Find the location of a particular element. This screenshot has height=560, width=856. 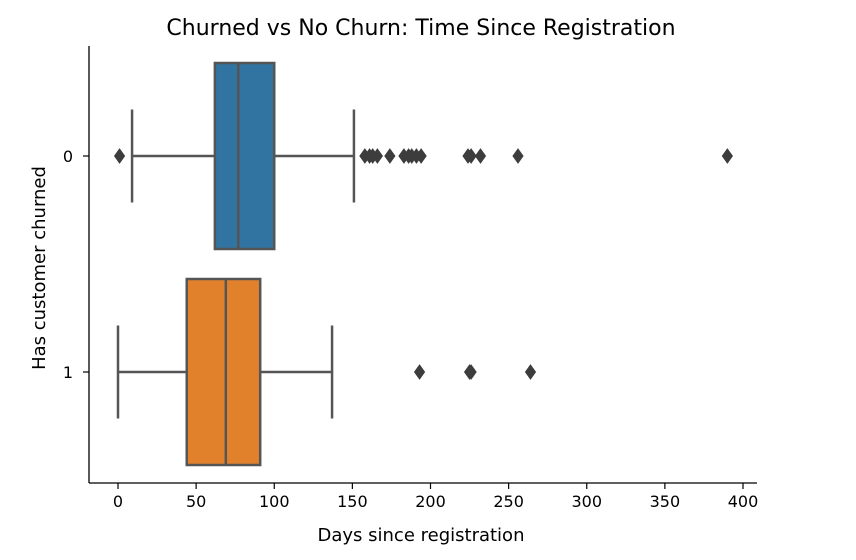

y-tick-label: 0 is located at coordinates (68, 156).